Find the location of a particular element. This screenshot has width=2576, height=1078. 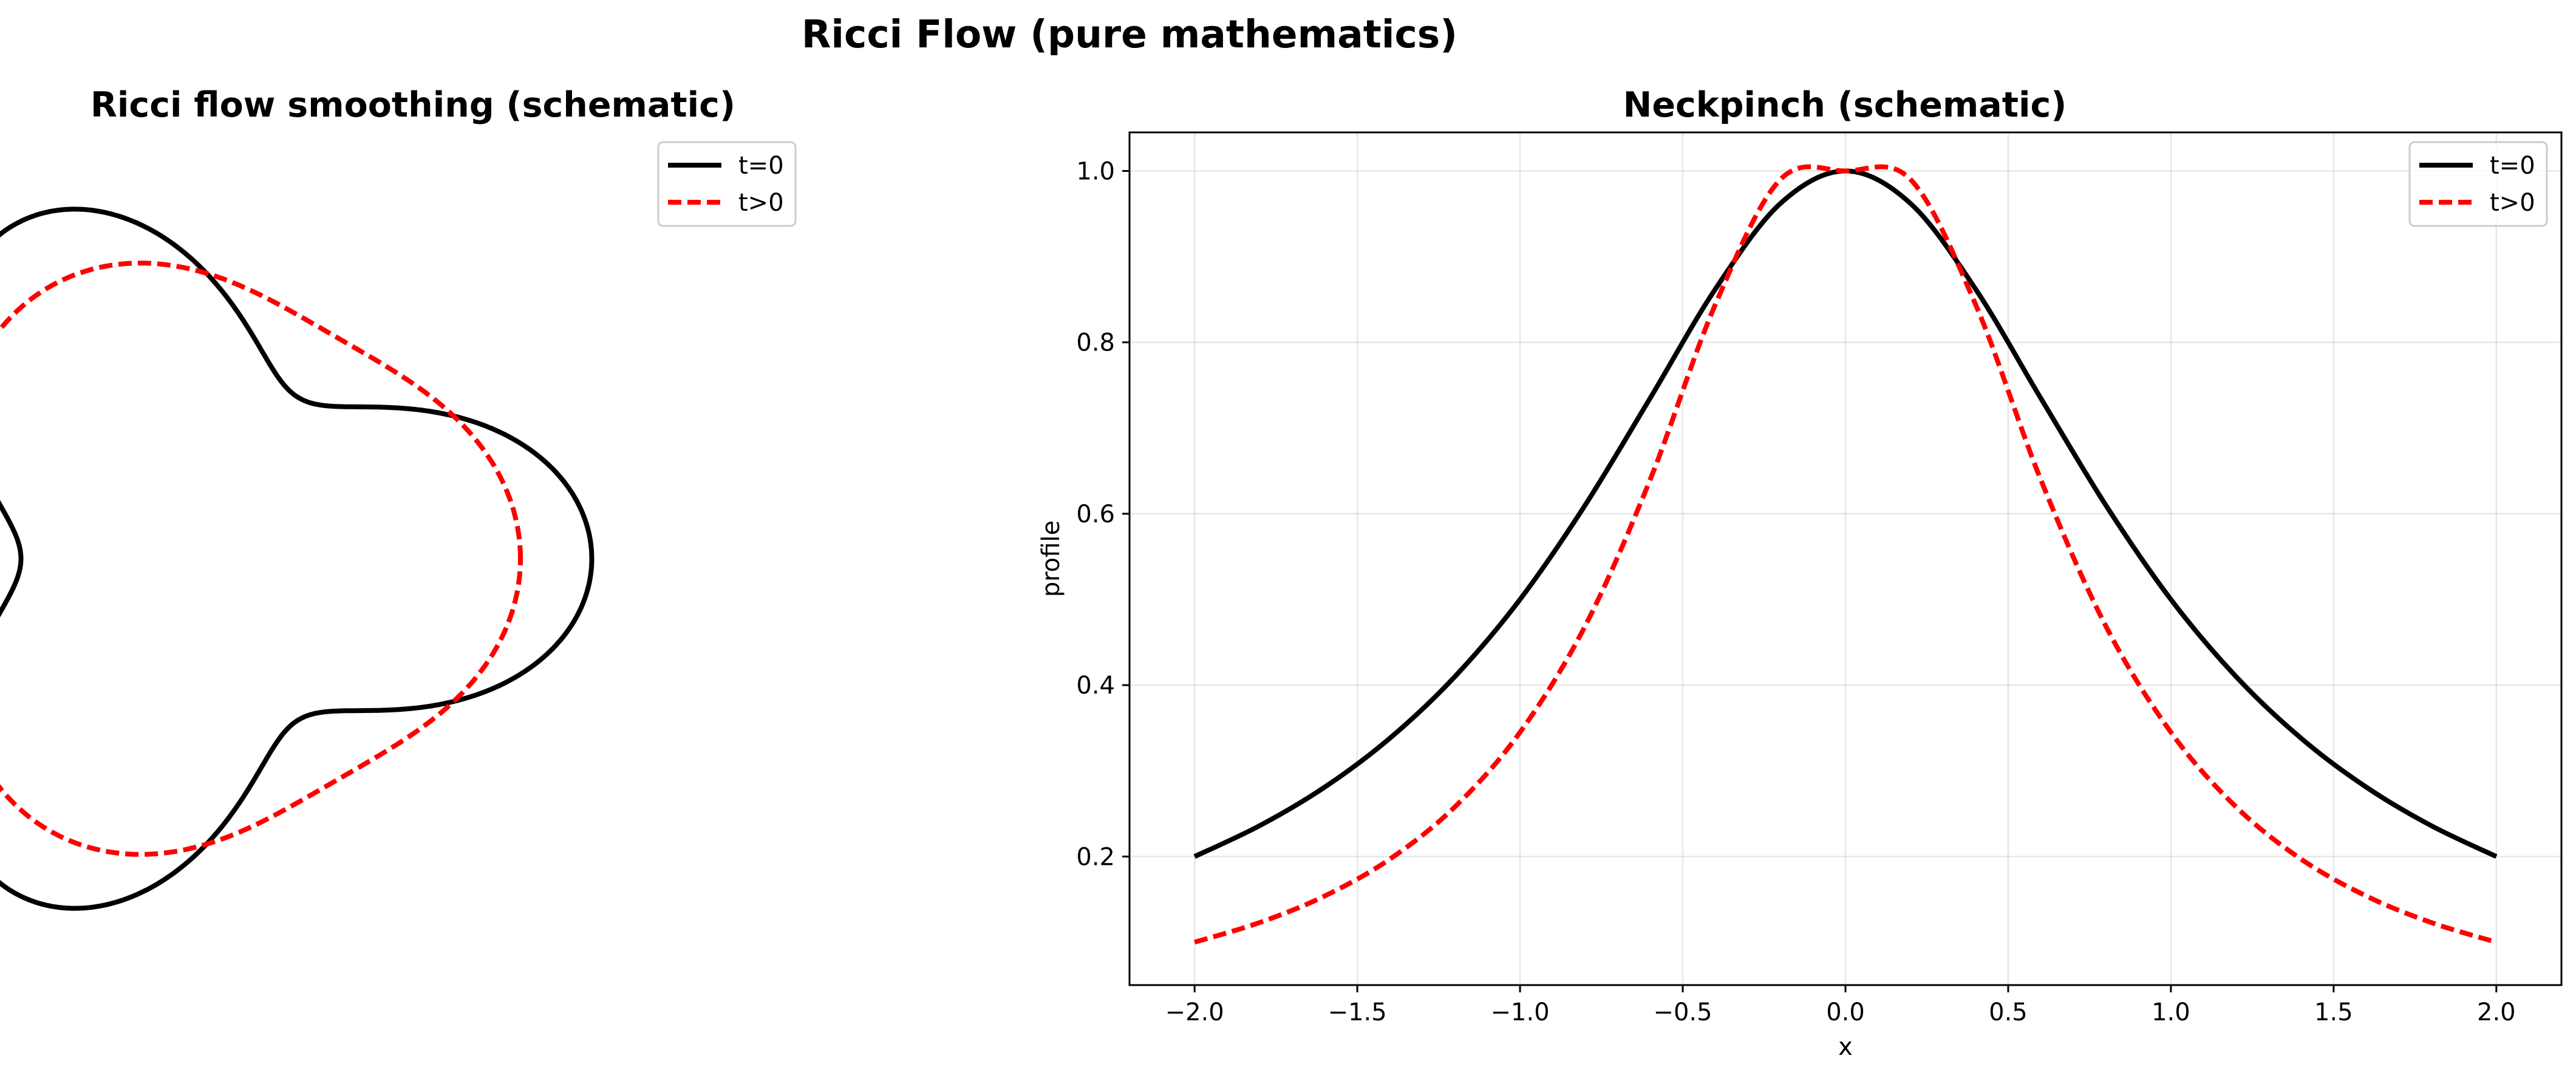

right-legend-label-tpos: t>0 is located at coordinates (2513, 203).